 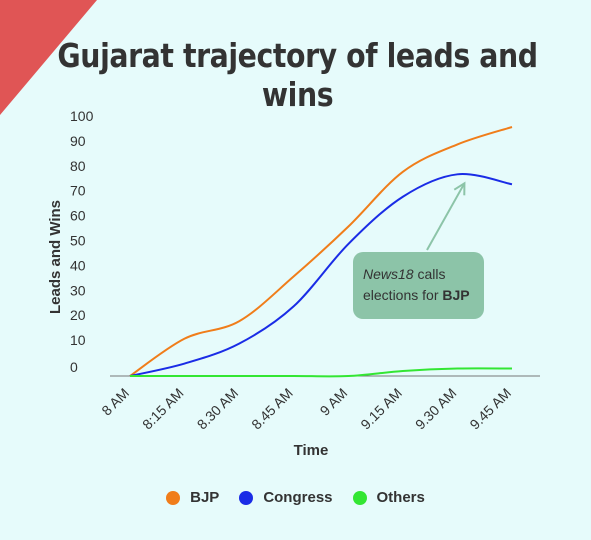 I want to click on y-tick-label: 30, so click(x=78, y=290).